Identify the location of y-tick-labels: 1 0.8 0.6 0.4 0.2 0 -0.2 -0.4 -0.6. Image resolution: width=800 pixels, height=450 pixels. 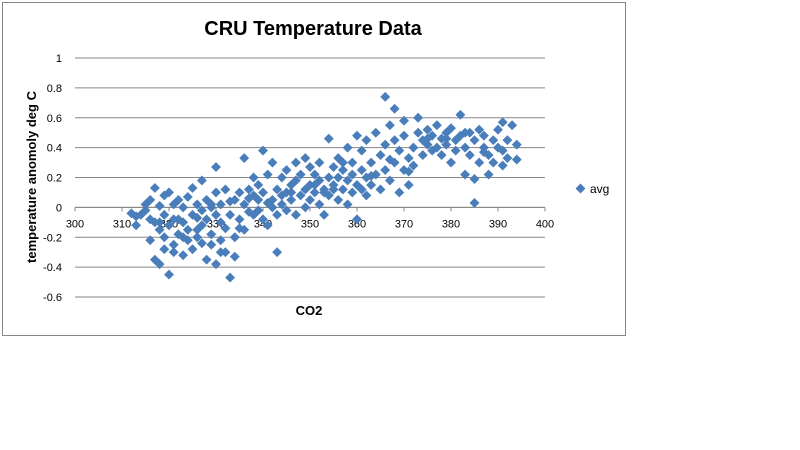
(52, 178).